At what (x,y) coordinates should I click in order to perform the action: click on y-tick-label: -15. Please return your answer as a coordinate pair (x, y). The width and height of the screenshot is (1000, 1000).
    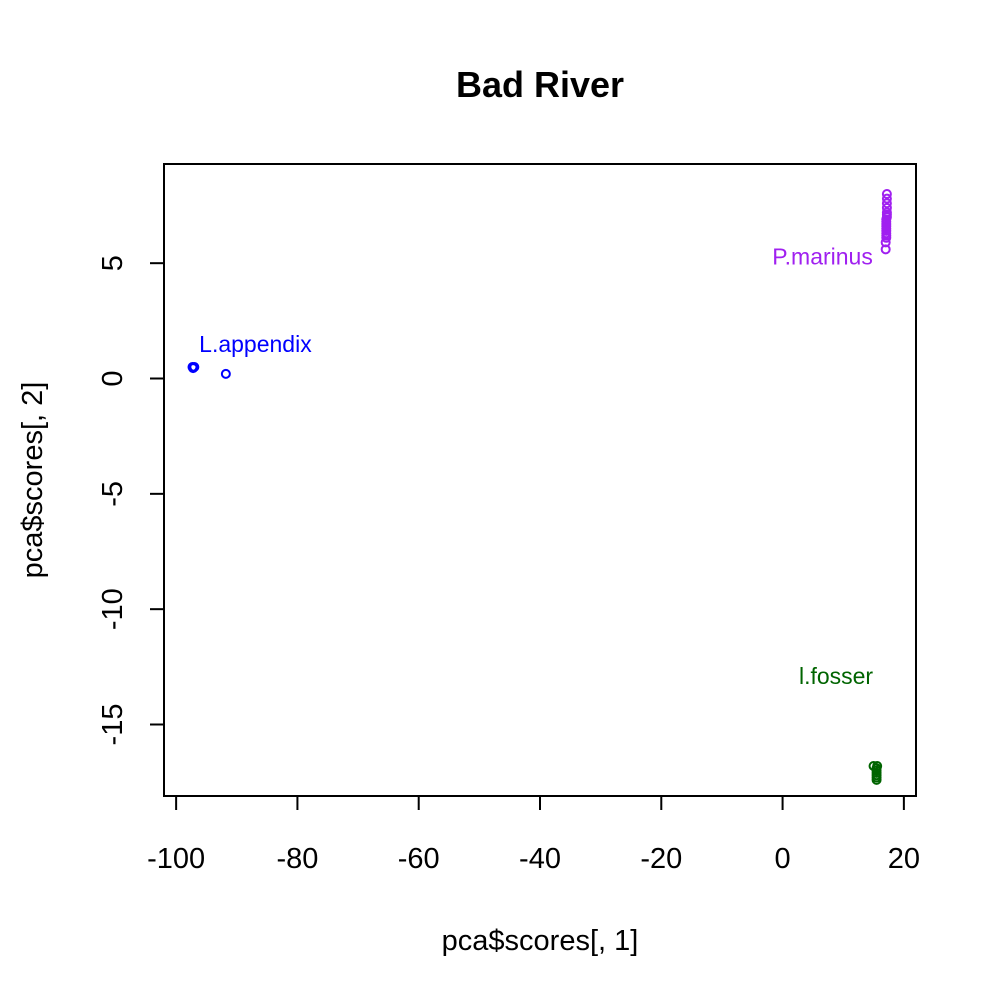
    Looking at the image, I should click on (113, 725).